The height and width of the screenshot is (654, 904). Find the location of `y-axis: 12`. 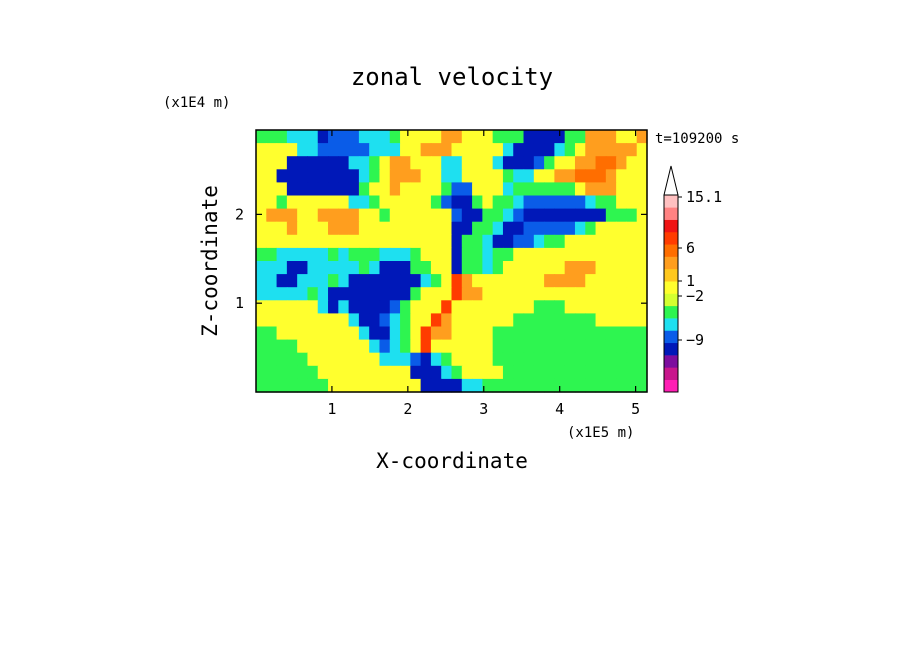

y-axis: 12 is located at coordinates (441, 258).